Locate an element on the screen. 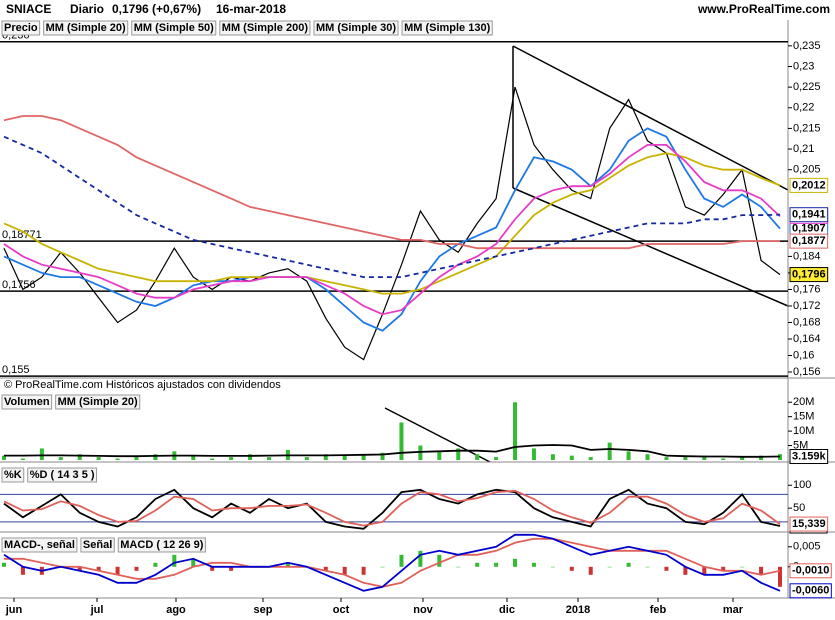 This screenshot has height=620, width=835. legend-entry: %D ( 14 3 5 ) is located at coordinates (62, 475).